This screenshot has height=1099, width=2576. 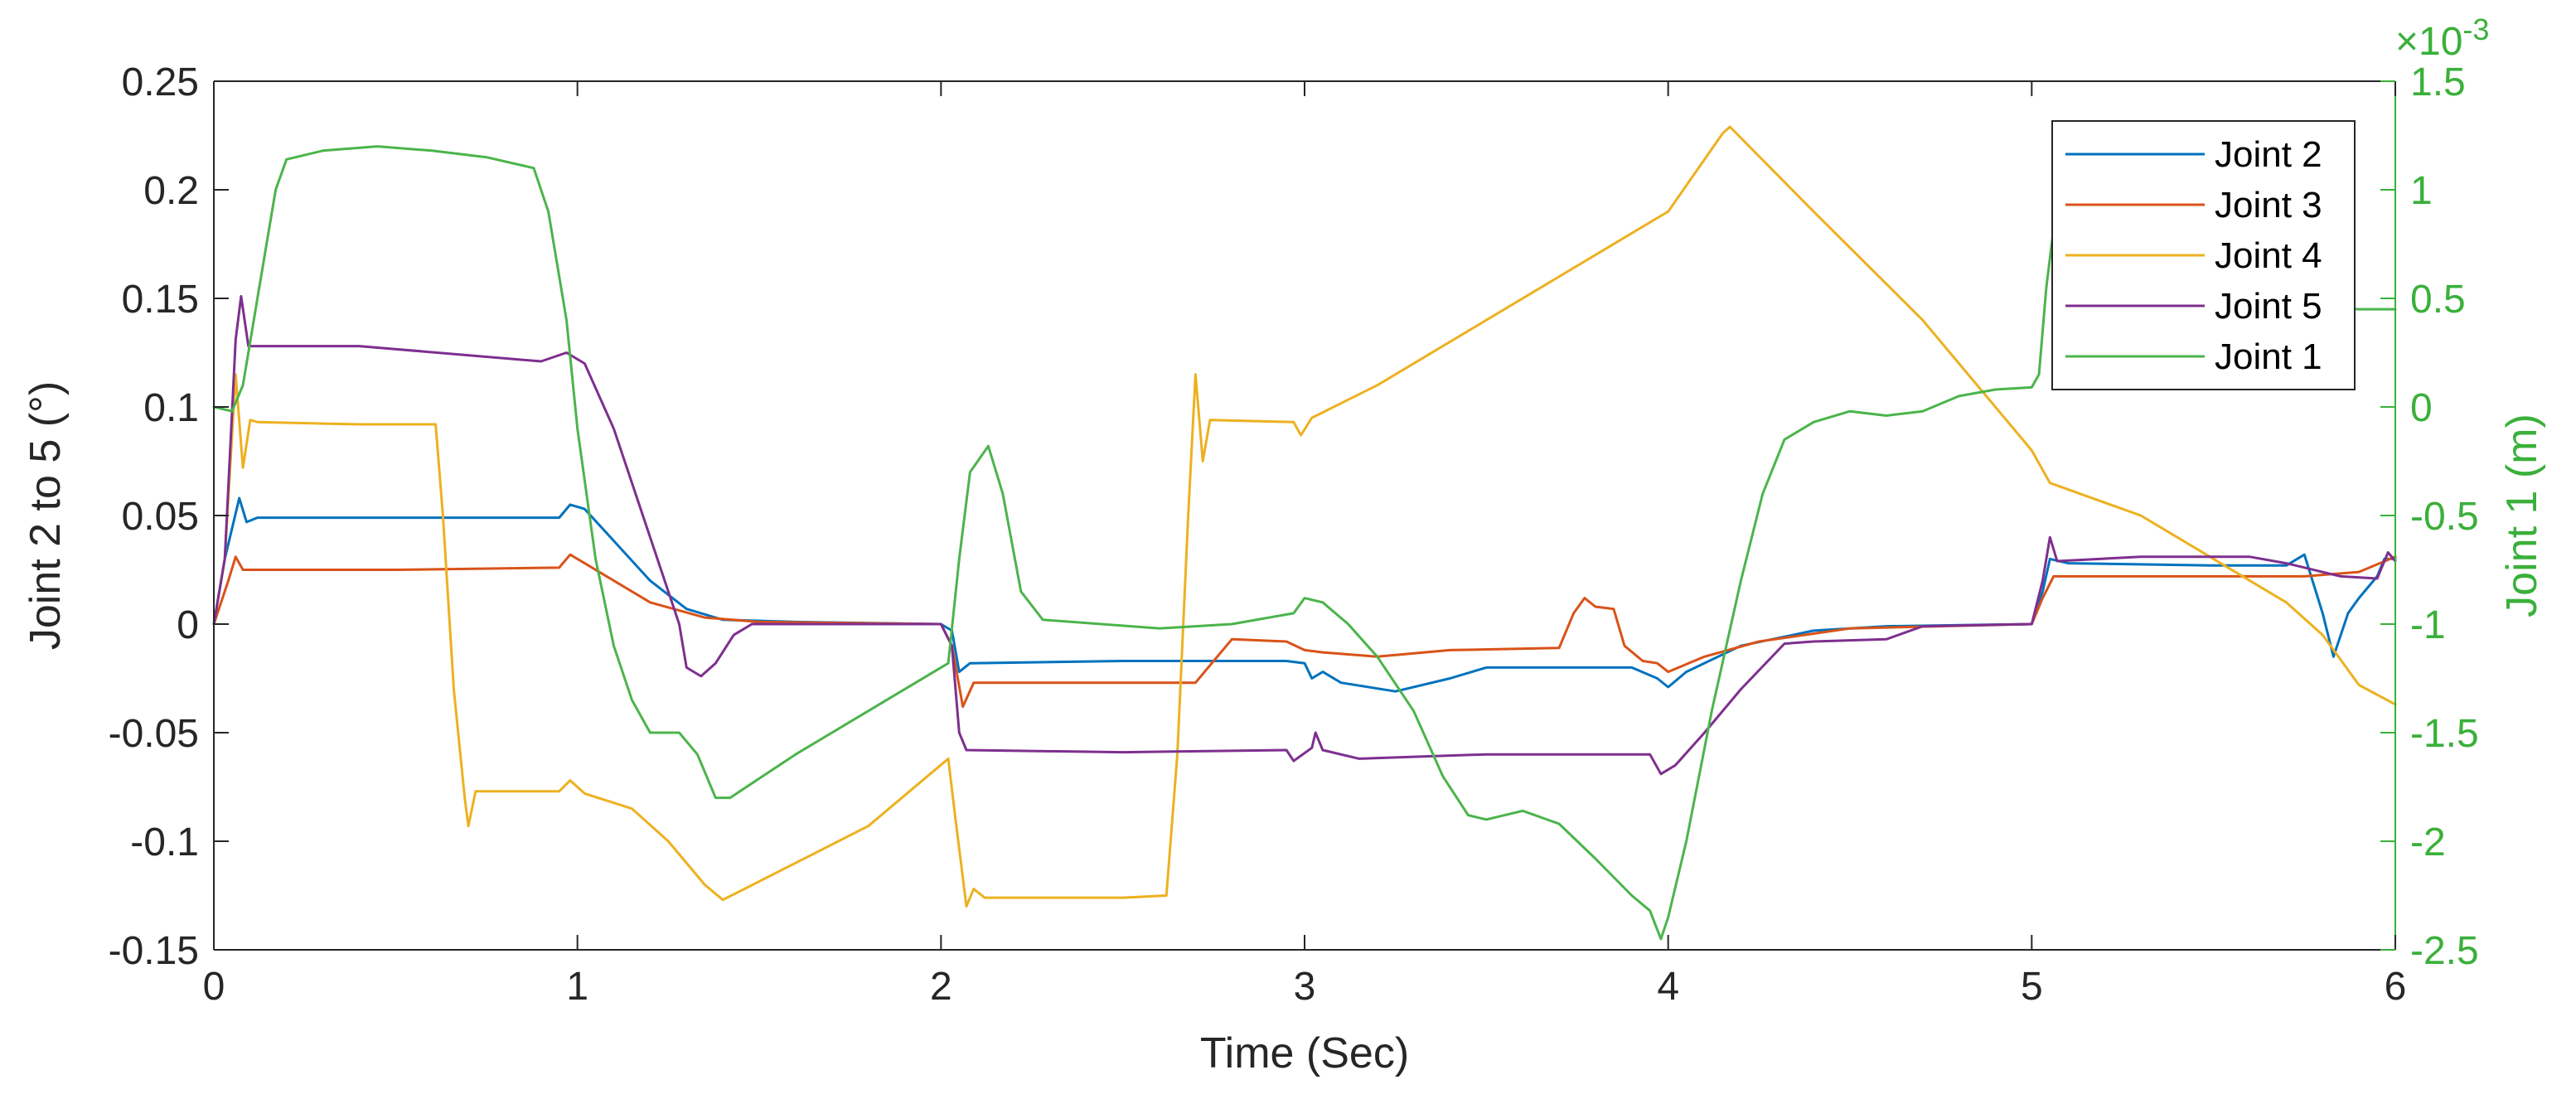 I want to click on y2-exponent-label: ×10⁻³, so click(x=2442, y=38).